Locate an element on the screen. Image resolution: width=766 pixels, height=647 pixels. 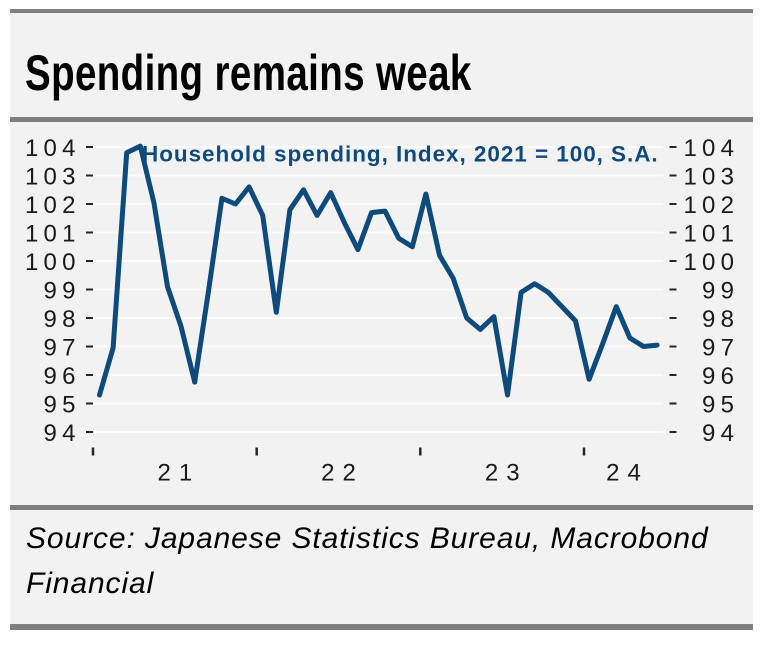
svg-text: 21 is located at coordinates (178, 472).